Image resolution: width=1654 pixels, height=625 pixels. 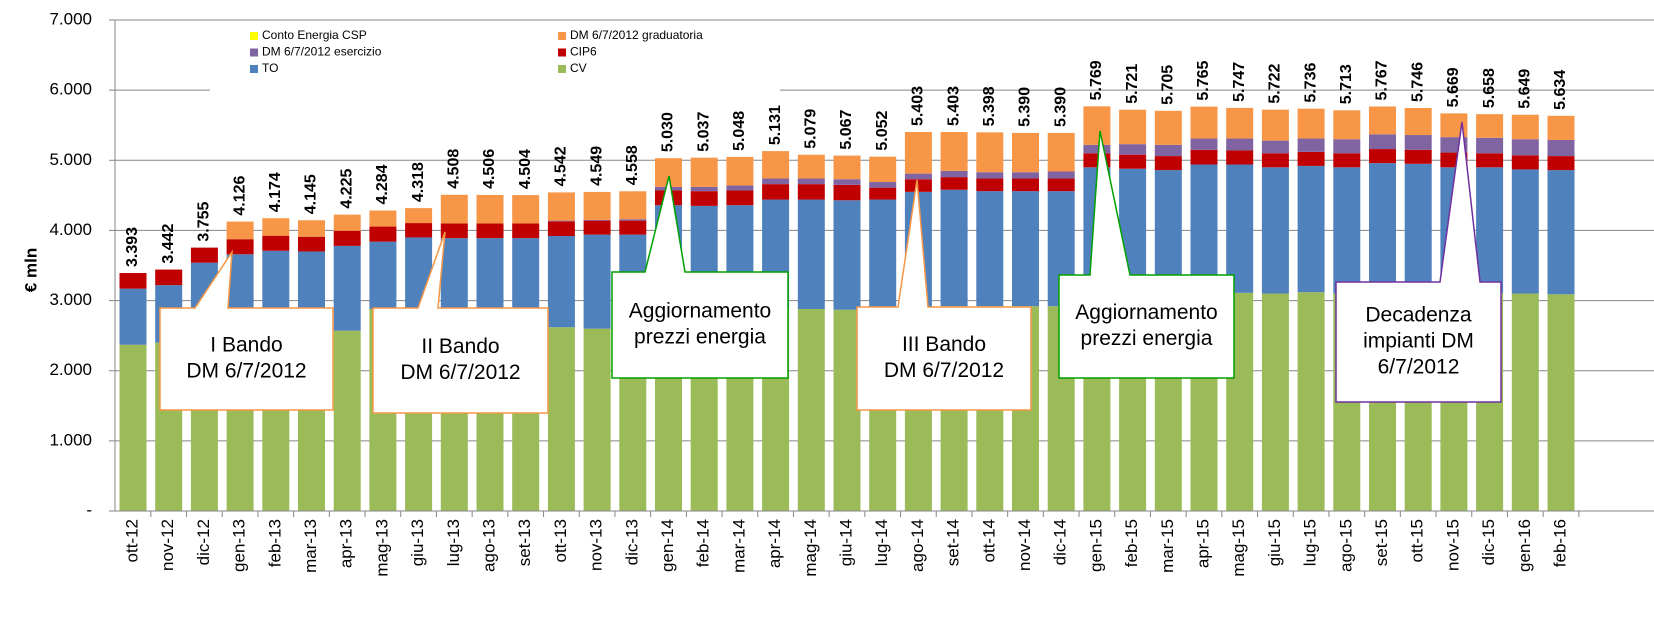 What do you see at coordinates (239, 195) in the screenshot?
I see `total-label: 4.126` at bounding box center [239, 195].